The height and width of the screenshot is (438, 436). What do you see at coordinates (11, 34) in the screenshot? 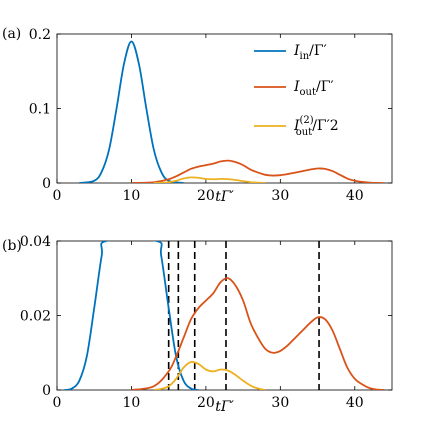
I see `panel-label: (a)` at bounding box center [11, 34].